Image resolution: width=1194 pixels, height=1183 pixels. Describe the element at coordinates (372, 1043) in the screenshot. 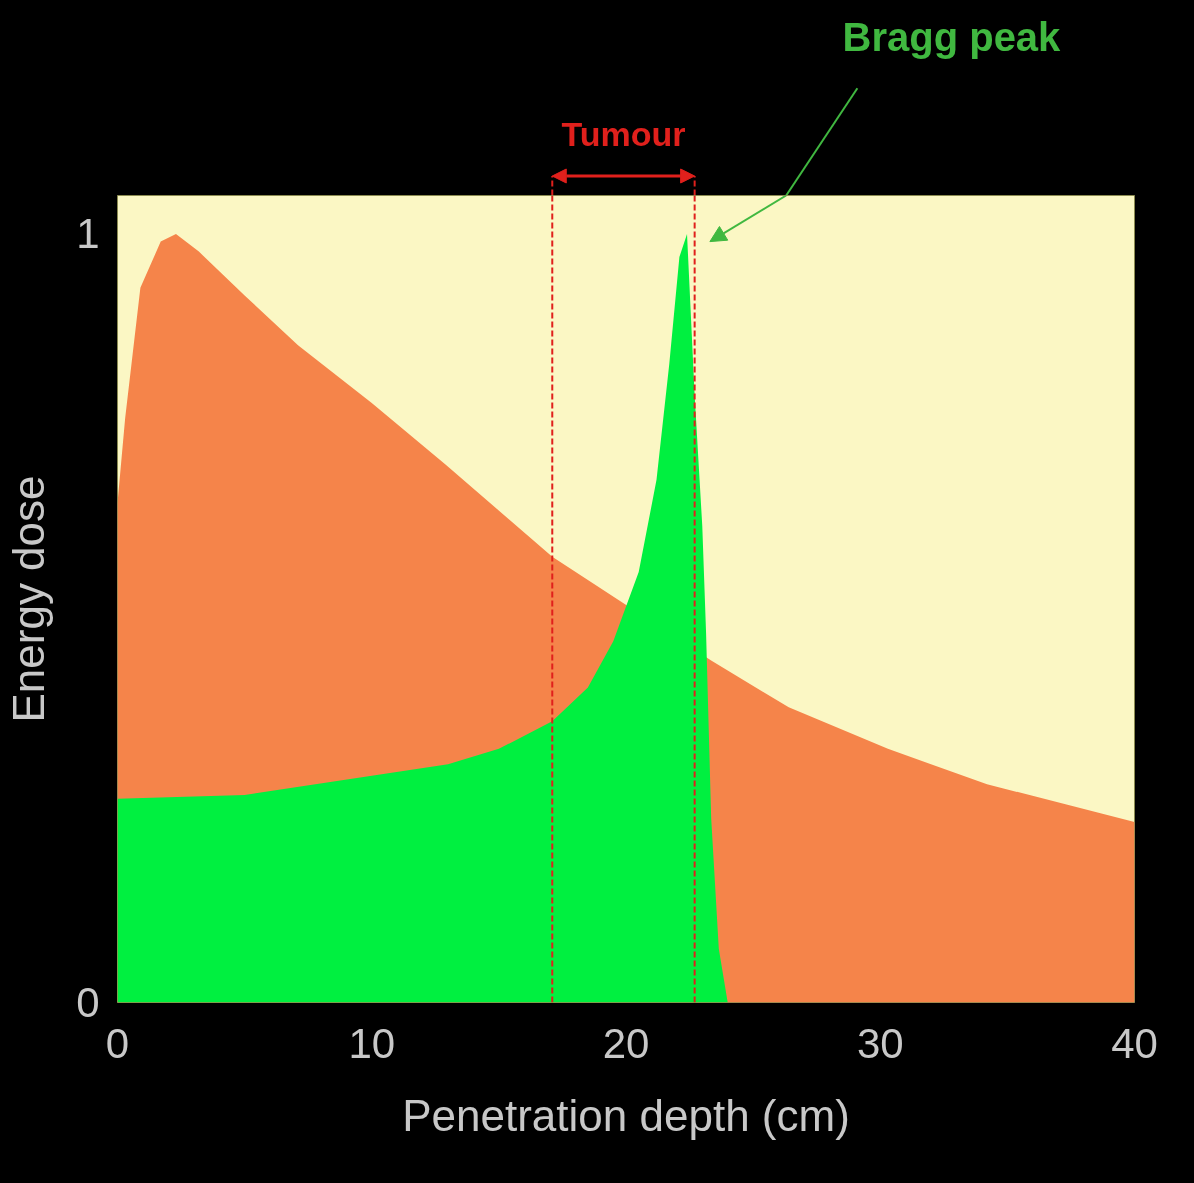

I see `x-tick-label: 10` at that location.